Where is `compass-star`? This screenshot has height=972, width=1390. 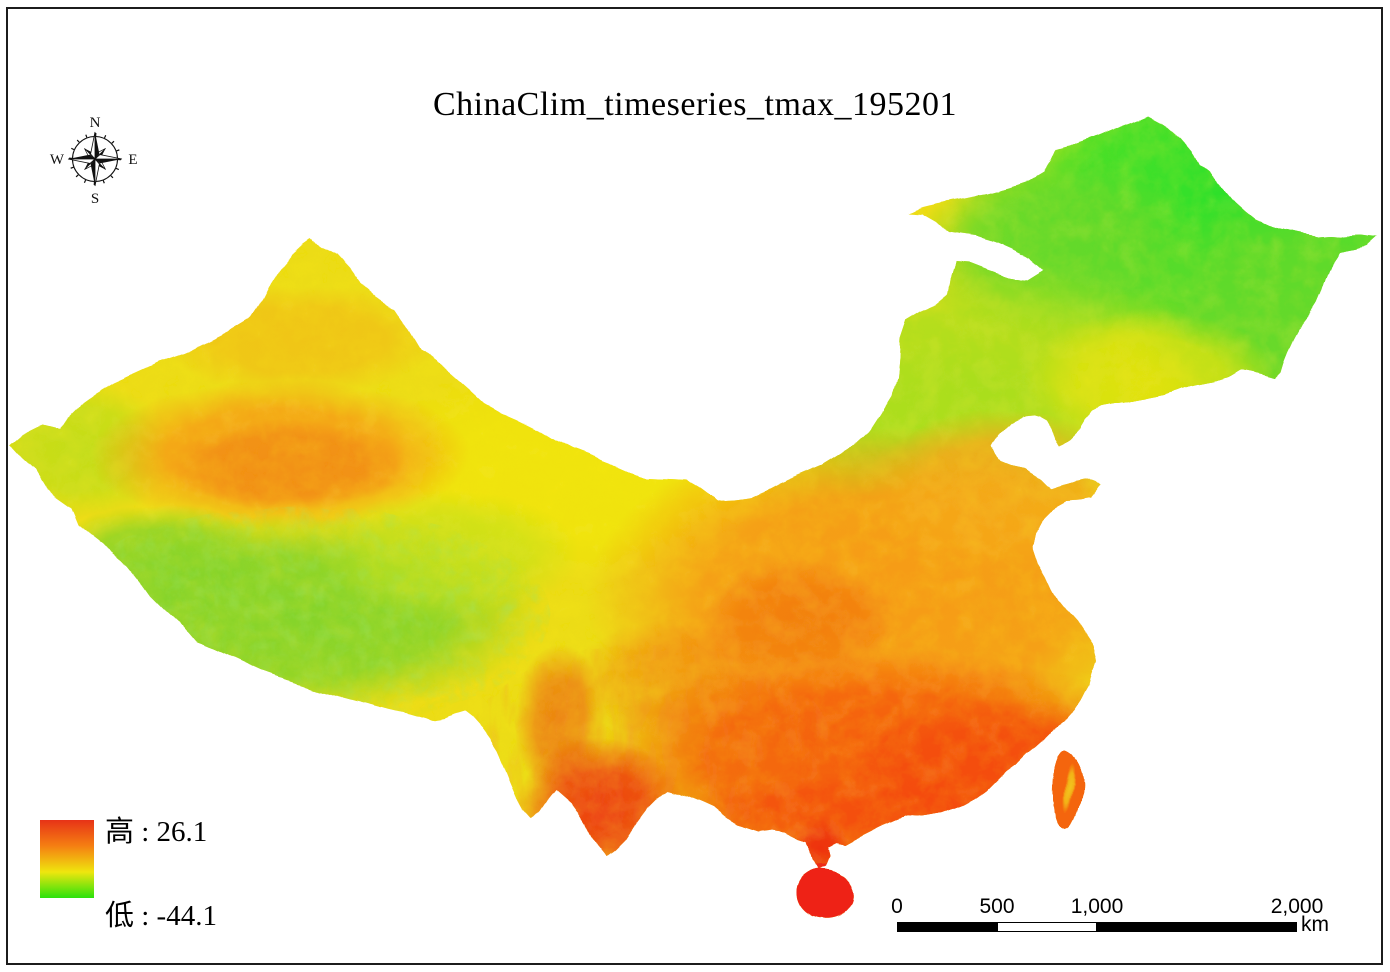
compass-star is located at coordinates (95, 159).